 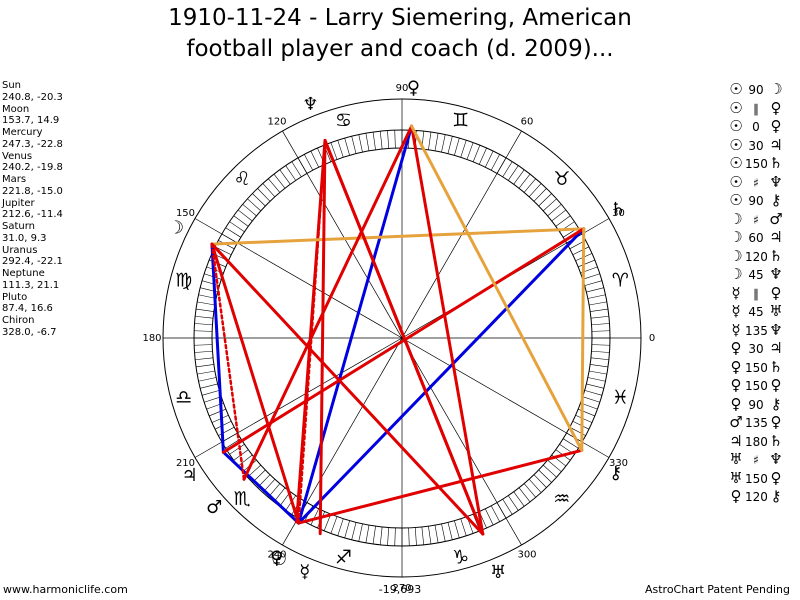 What do you see at coordinates (15, 297) in the screenshot?
I see `position-name: Pluto` at bounding box center [15, 297].